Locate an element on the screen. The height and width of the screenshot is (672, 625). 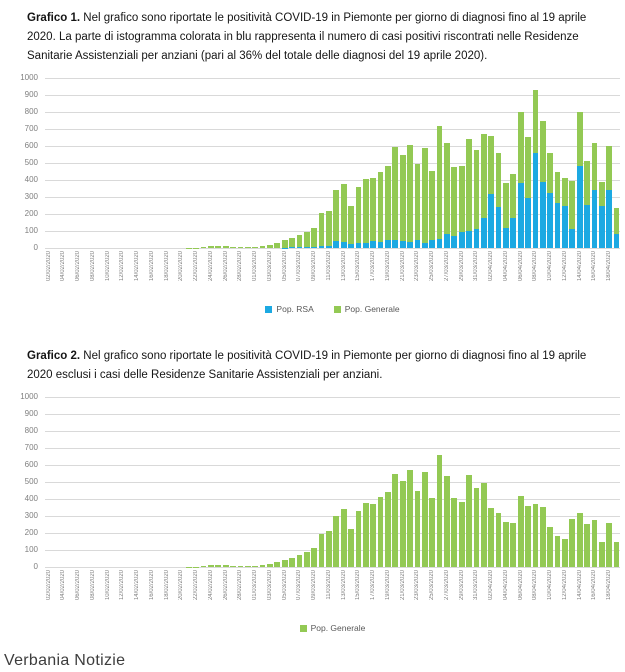
x-tick: 12/02/2020 is located at coordinates (122, 593).